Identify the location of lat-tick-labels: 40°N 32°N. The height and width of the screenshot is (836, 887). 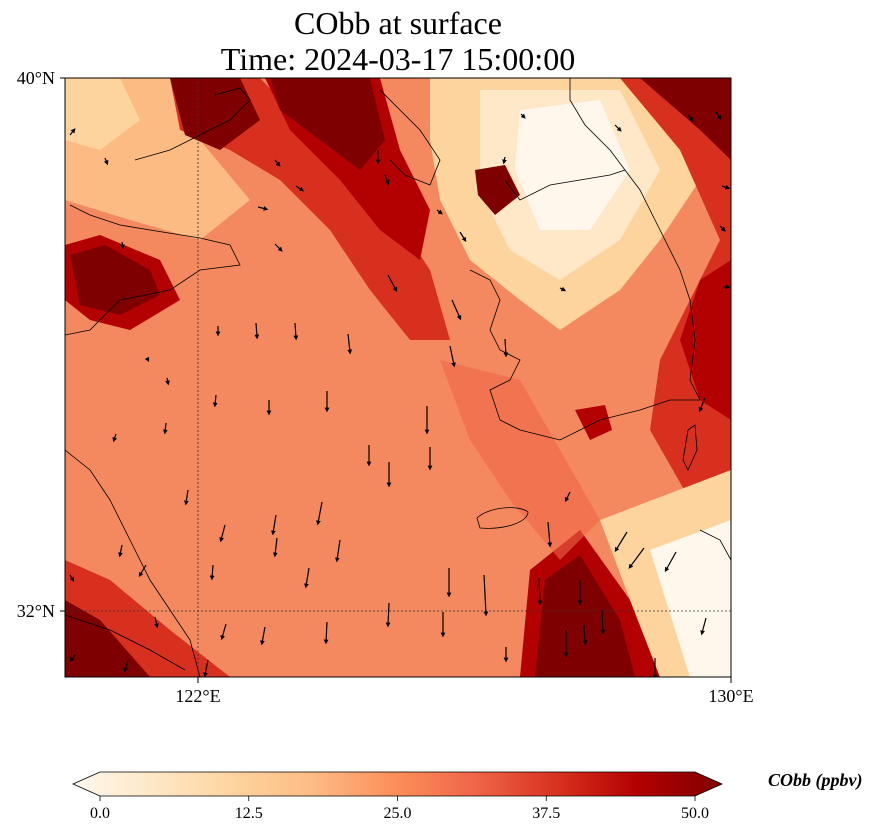
(41, 344).